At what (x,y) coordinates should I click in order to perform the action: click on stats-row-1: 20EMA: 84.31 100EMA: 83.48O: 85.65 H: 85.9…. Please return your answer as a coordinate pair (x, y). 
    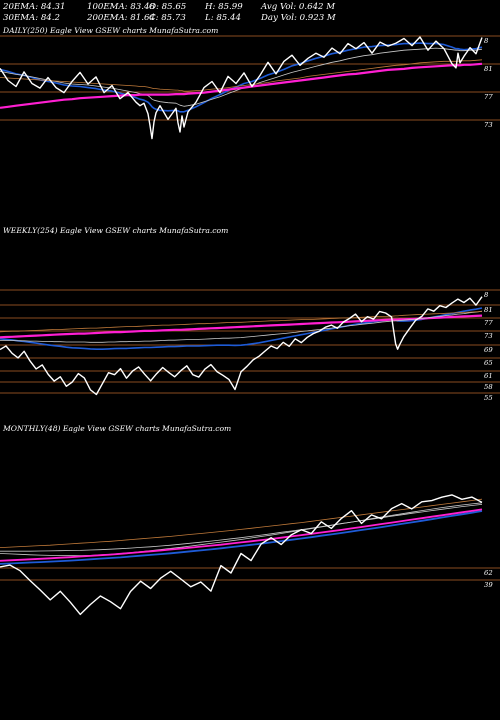
    Looking at the image, I should click on (169, 7).